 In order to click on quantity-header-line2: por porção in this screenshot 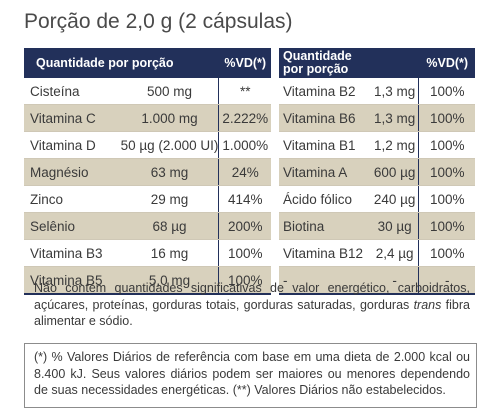, I will do `click(316, 69)`.